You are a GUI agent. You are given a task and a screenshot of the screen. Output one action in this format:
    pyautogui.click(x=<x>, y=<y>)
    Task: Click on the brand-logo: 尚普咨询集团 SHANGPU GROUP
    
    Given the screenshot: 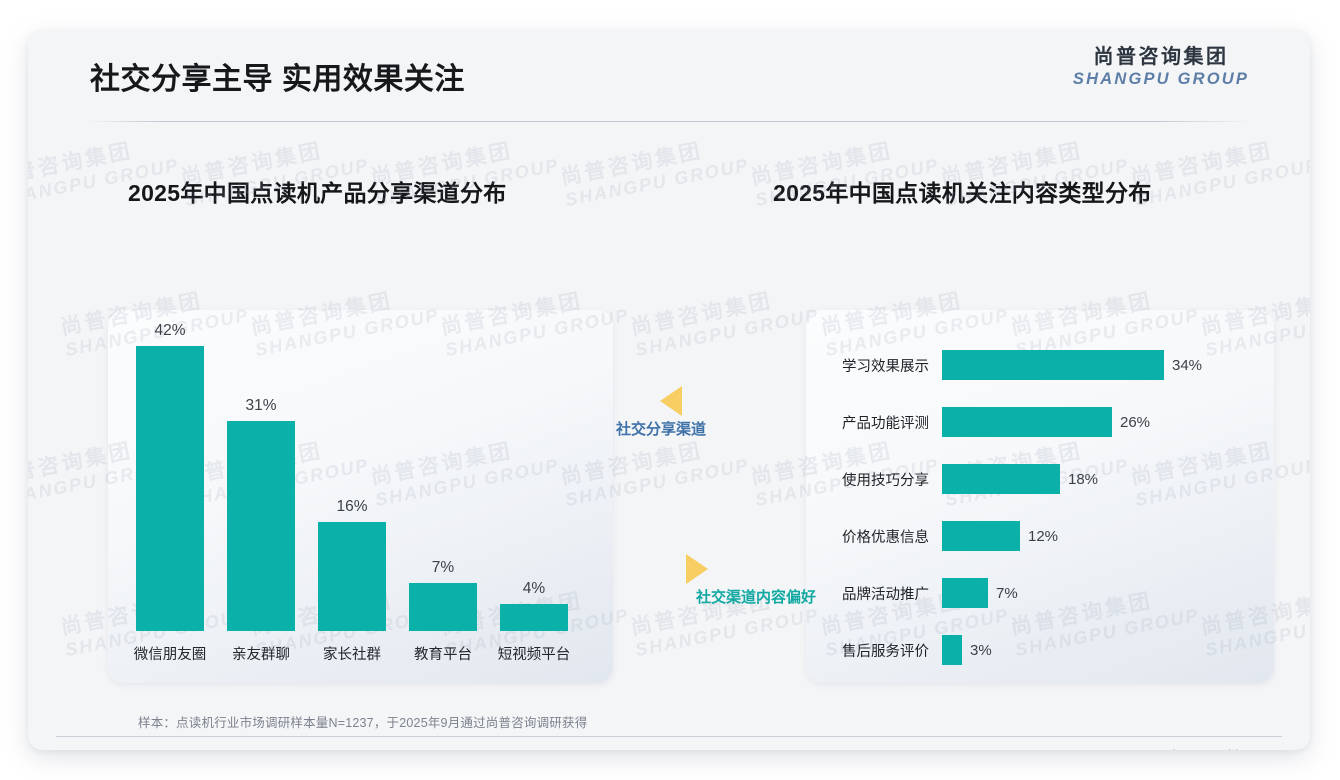 What is the action you would take?
    pyautogui.click(x=1161, y=68)
    